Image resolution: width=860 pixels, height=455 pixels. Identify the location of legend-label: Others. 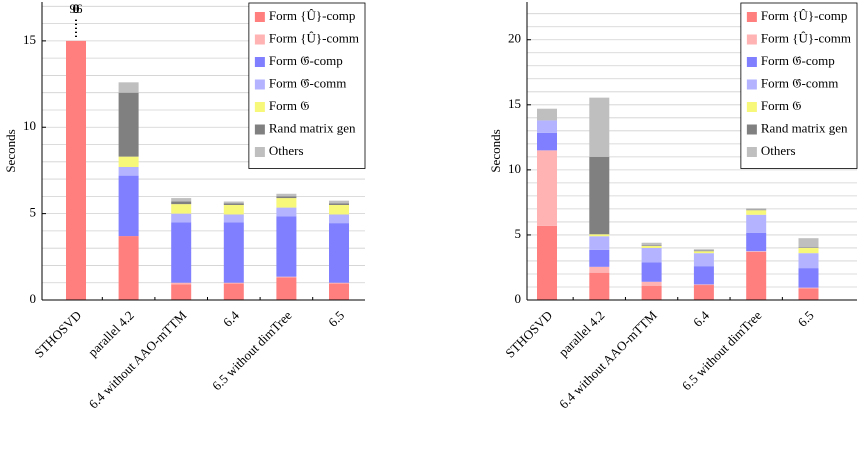
(778, 150).